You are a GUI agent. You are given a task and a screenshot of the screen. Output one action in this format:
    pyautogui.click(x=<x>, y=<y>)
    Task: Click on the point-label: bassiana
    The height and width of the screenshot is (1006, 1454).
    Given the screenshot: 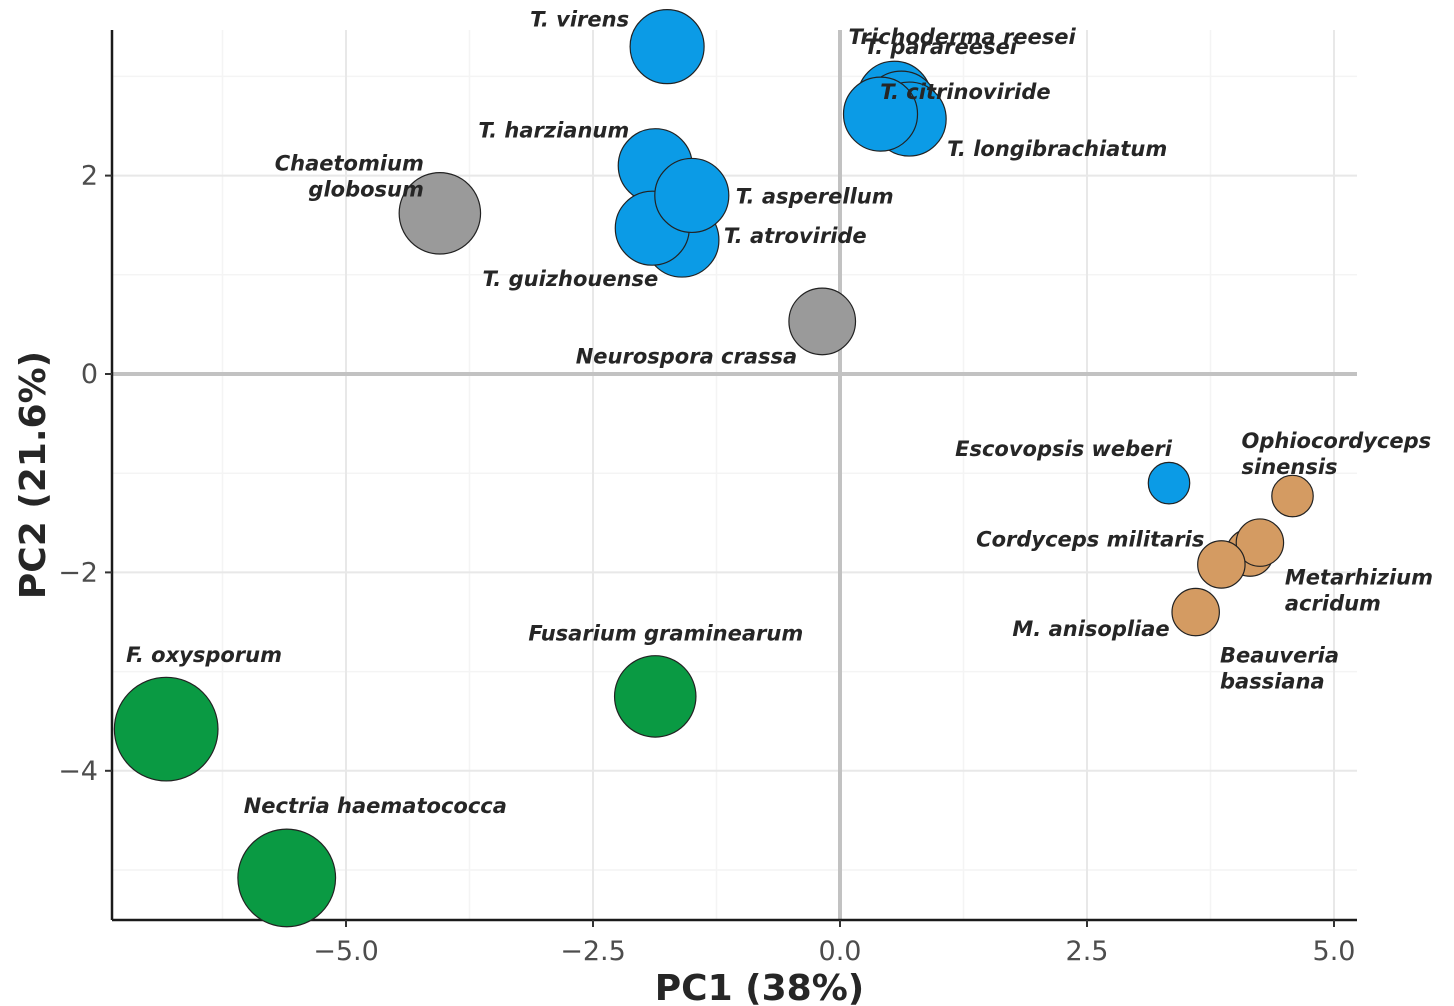 What is the action you would take?
    pyautogui.click(x=1272, y=682)
    